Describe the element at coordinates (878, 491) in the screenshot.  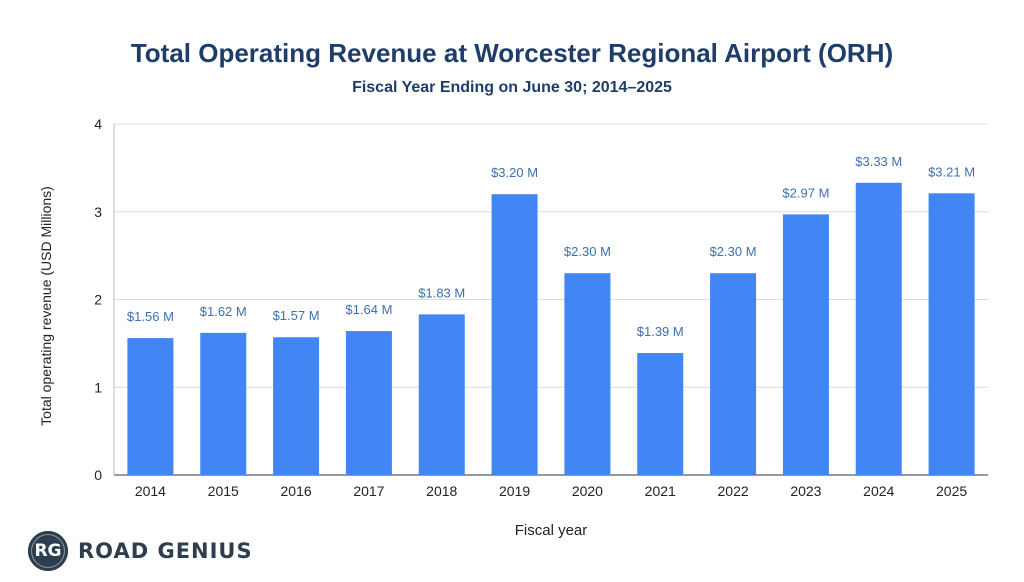
I see `x-tick-label: 2024` at that location.